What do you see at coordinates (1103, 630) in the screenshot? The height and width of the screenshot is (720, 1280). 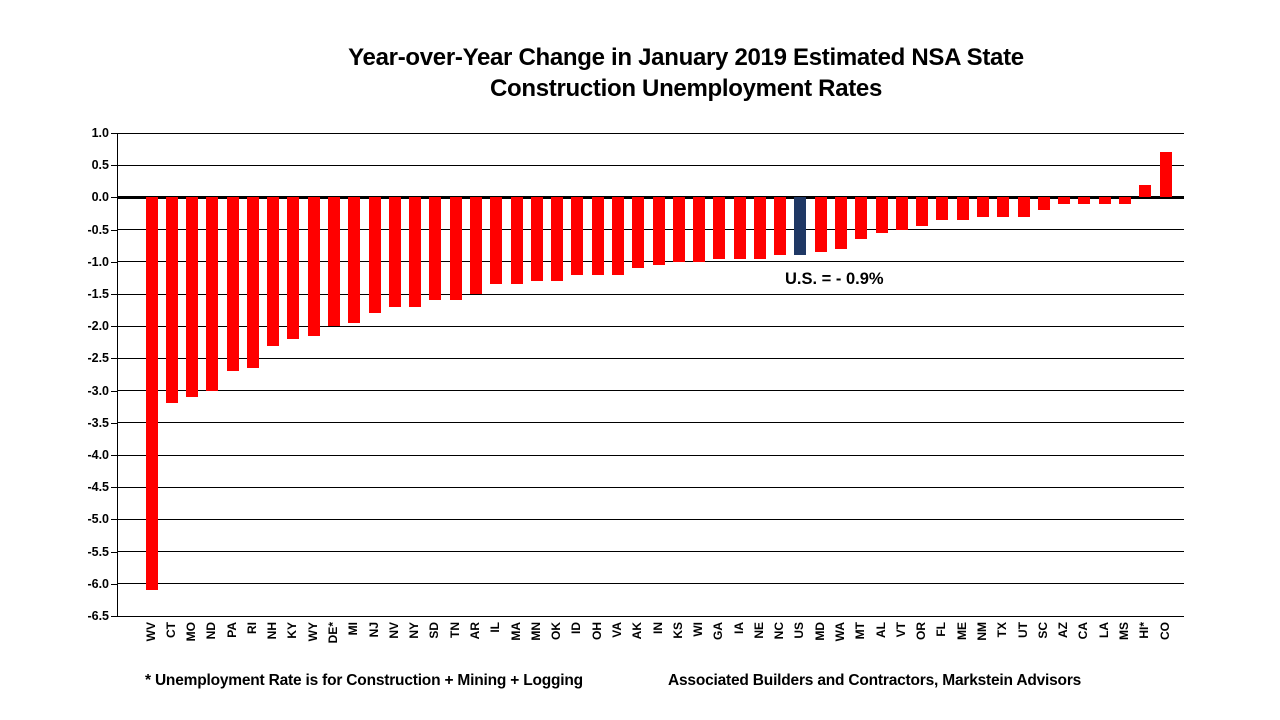 I see `x-axis-label-LA: LA` at bounding box center [1103, 630].